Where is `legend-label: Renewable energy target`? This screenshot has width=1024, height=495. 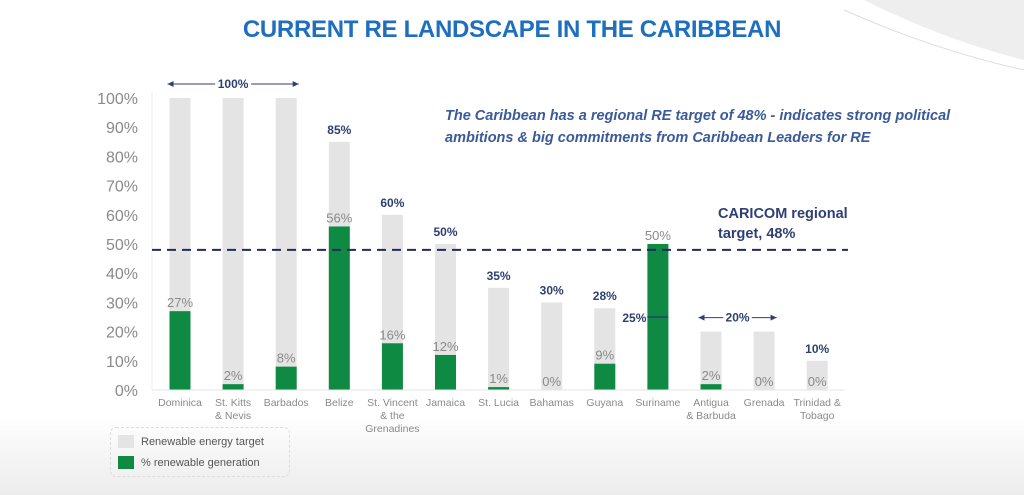
legend-label: Renewable energy target is located at coordinates (202, 441).